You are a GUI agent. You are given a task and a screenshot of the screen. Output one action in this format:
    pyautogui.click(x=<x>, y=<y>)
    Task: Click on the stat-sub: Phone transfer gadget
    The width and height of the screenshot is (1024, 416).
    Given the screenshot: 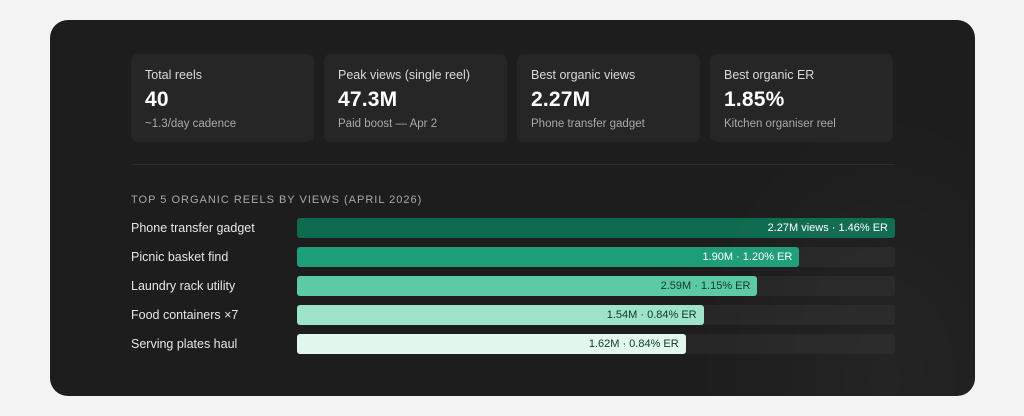 What is the action you would take?
    pyautogui.click(x=588, y=124)
    